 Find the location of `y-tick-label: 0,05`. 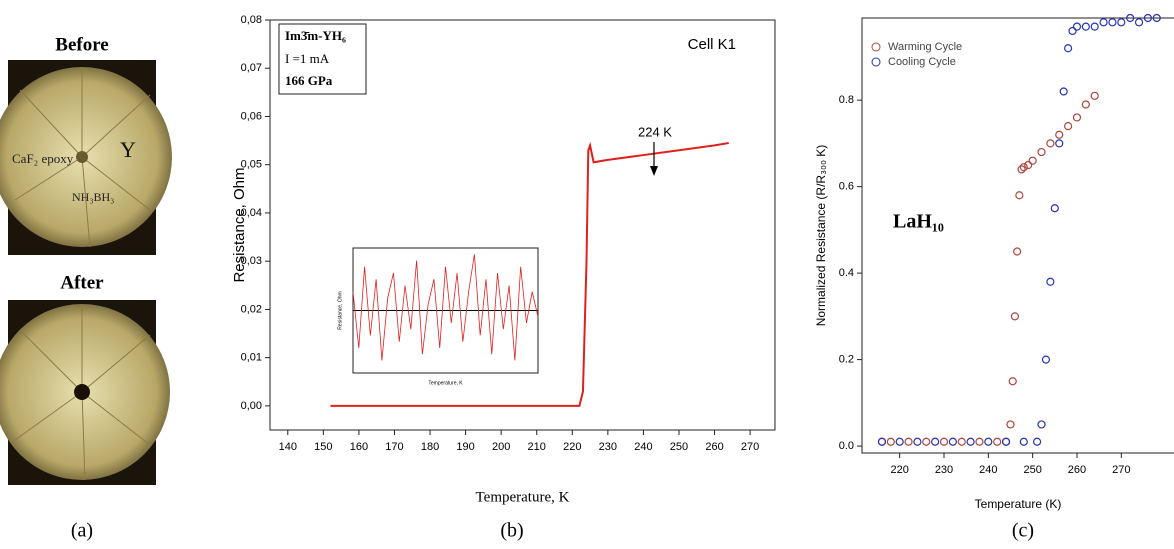

y-tick-label: 0,05 is located at coordinates (251, 165).